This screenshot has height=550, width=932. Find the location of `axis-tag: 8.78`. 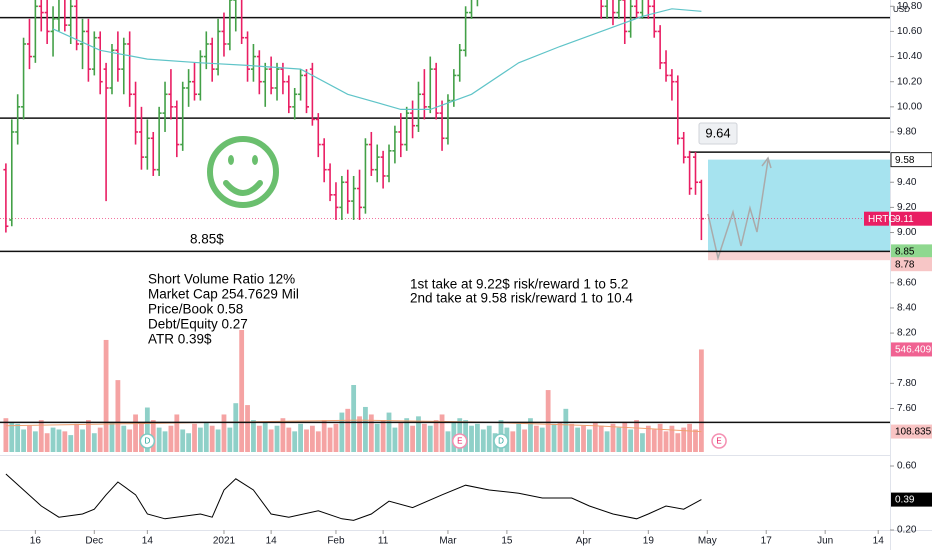

axis-tag: 8.78 is located at coordinates (911, 264).